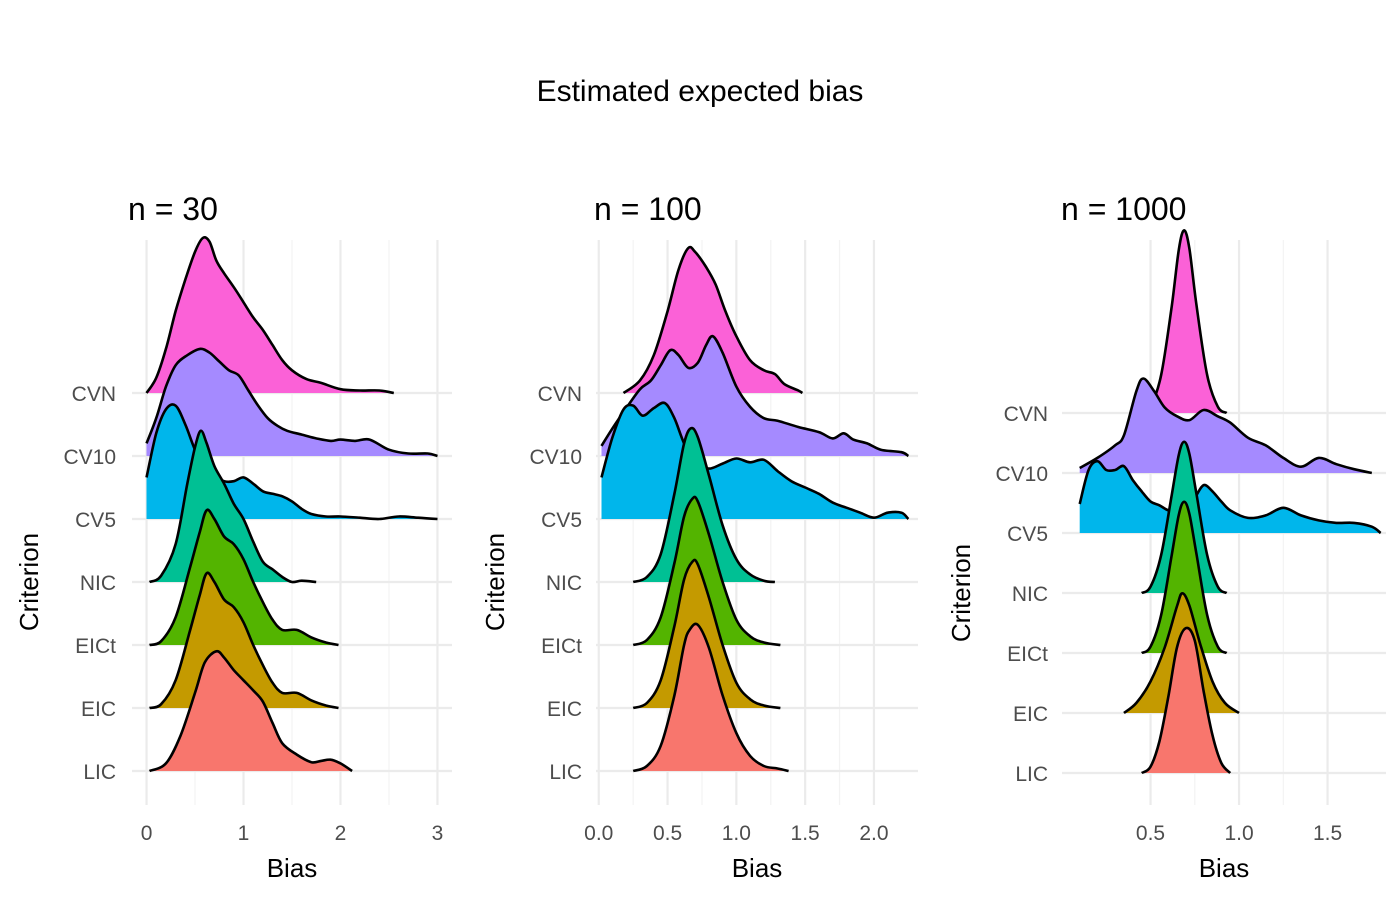 The height and width of the screenshot is (900, 1400). What do you see at coordinates (598, 833) in the screenshot?
I see `x-tick-label: 0.0` at bounding box center [598, 833].